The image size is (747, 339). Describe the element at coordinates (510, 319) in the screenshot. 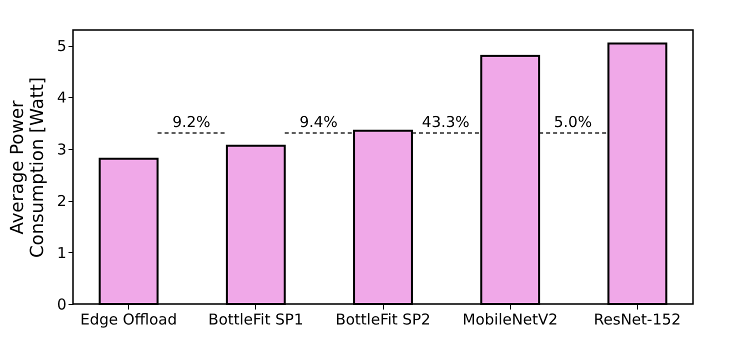

I see `x-tick-label: MobileNetV2` at that location.